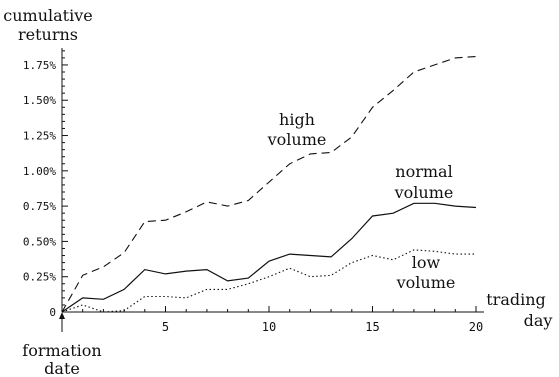 This screenshot has height=377, width=559. Describe the element at coordinates (47, 15) in the screenshot. I see `y-axis-label-line-1: cumulative` at that location.